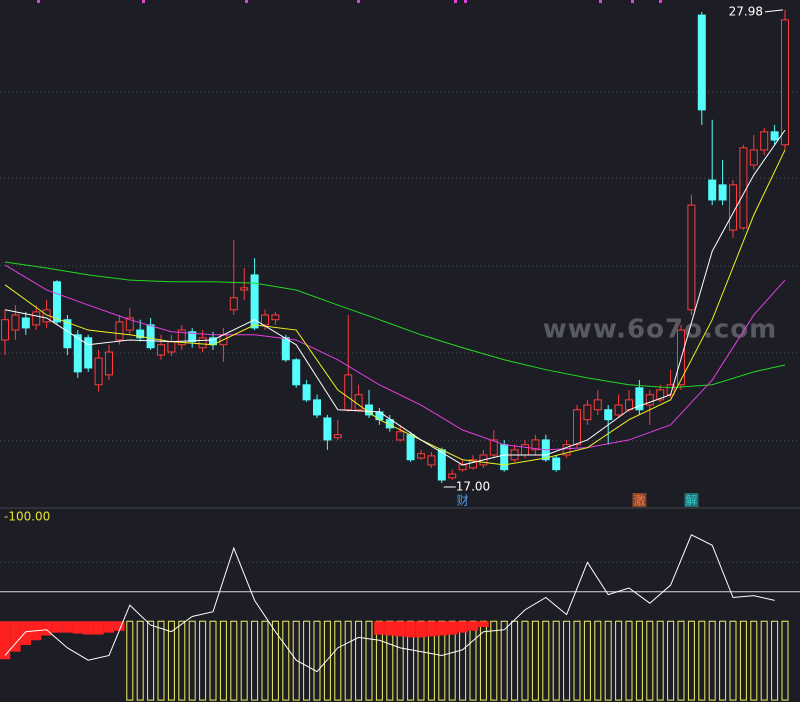 Image resolution: width=800 pixels, height=702 pixels. Describe the element at coordinates (774, 11) in the screenshot. I see `annotation-arrow` at that location.